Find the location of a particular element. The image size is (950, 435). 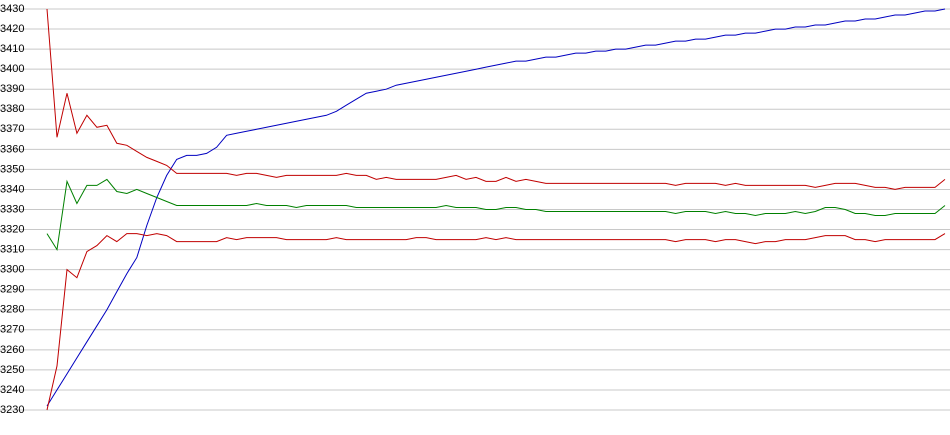

y-tick-label: 3360 is located at coordinates (12, 149).